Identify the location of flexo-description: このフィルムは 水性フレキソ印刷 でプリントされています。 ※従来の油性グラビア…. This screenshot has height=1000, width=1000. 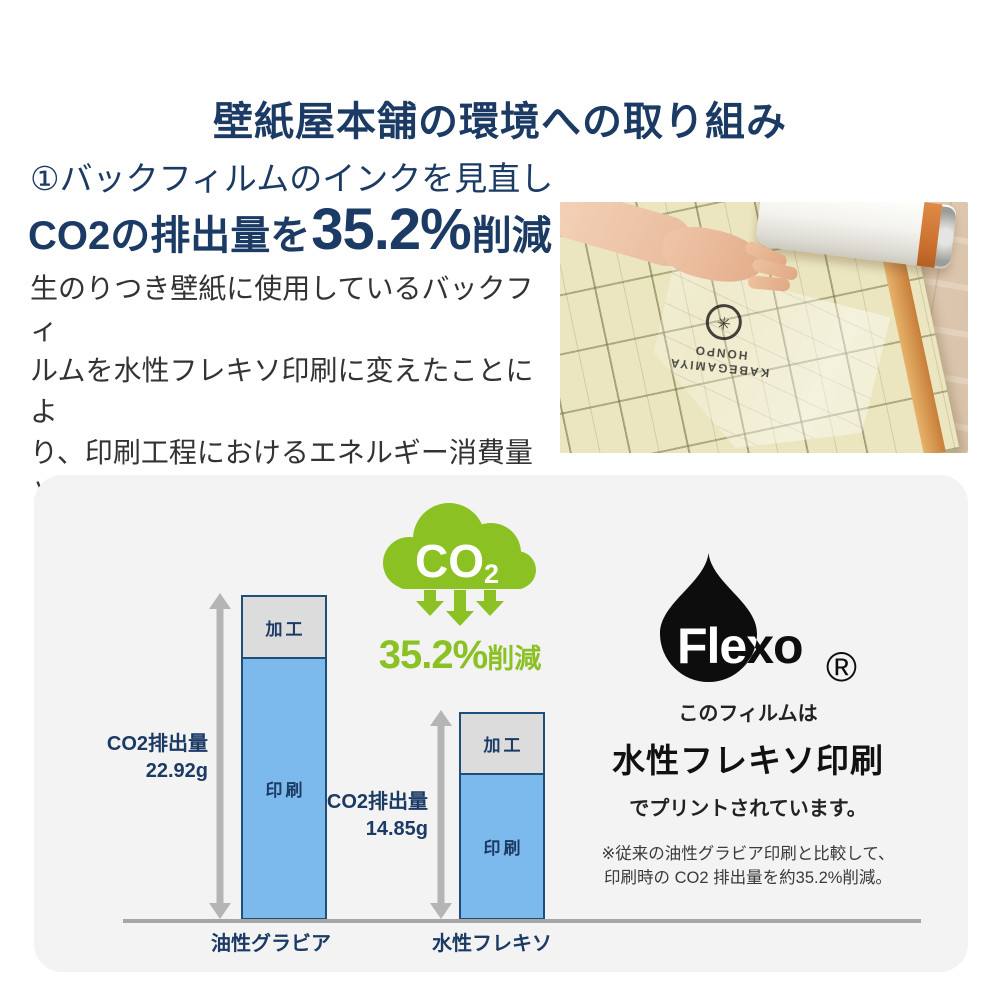
(748, 793).